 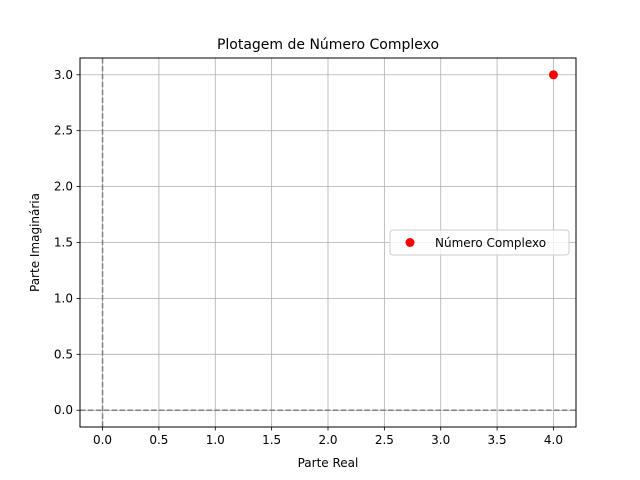 I want to click on x-tick-label: 2.0, so click(x=327, y=440).